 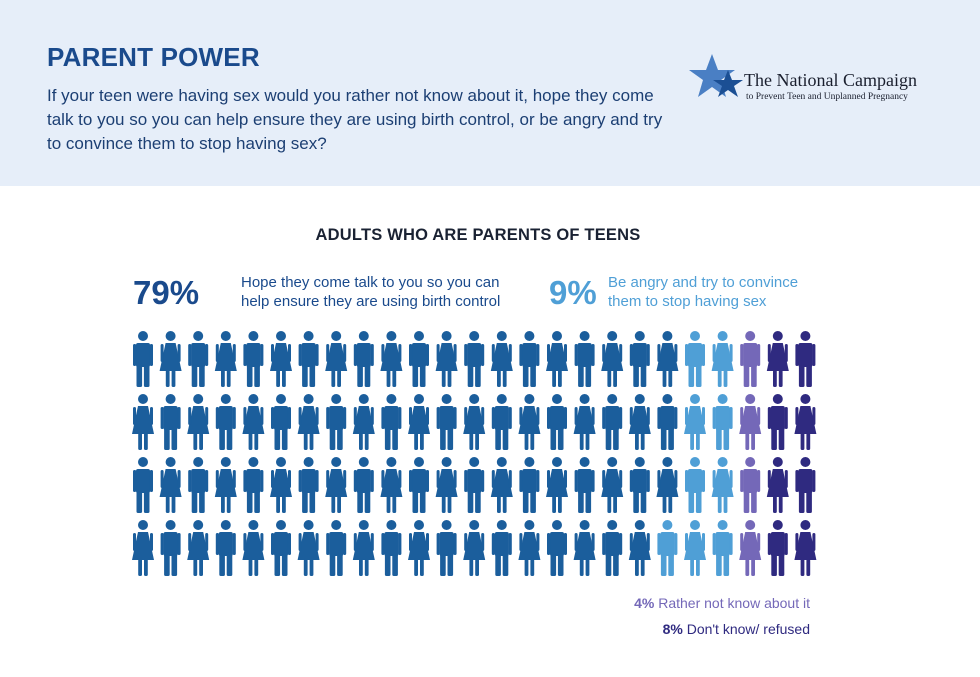 What do you see at coordinates (478, 235) in the screenshot?
I see `chart-title: ADULTS WHO ARE PARENTS OF TEENS` at bounding box center [478, 235].